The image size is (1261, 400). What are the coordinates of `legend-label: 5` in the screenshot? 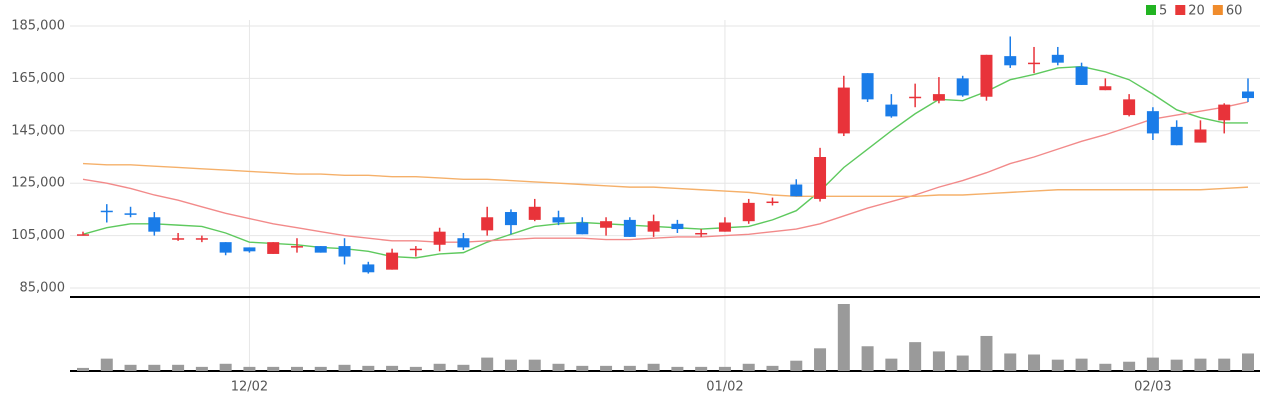 It's located at (1163, 11).